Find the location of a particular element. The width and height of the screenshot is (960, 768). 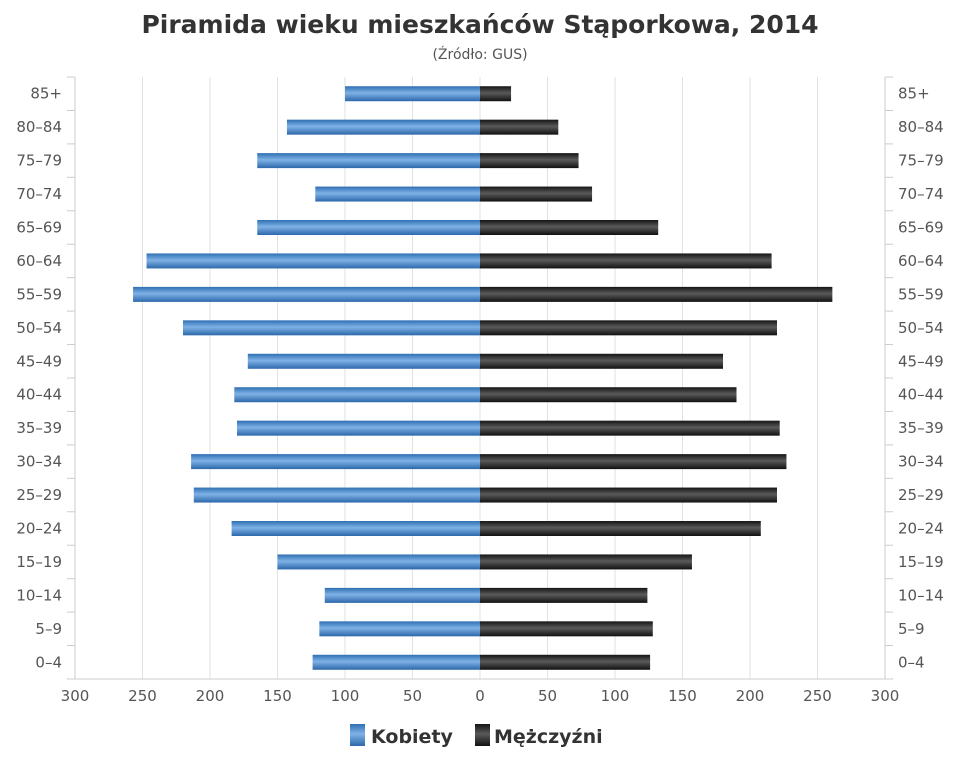

category-label-right: 25–29 is located at coordinates (921, 495).